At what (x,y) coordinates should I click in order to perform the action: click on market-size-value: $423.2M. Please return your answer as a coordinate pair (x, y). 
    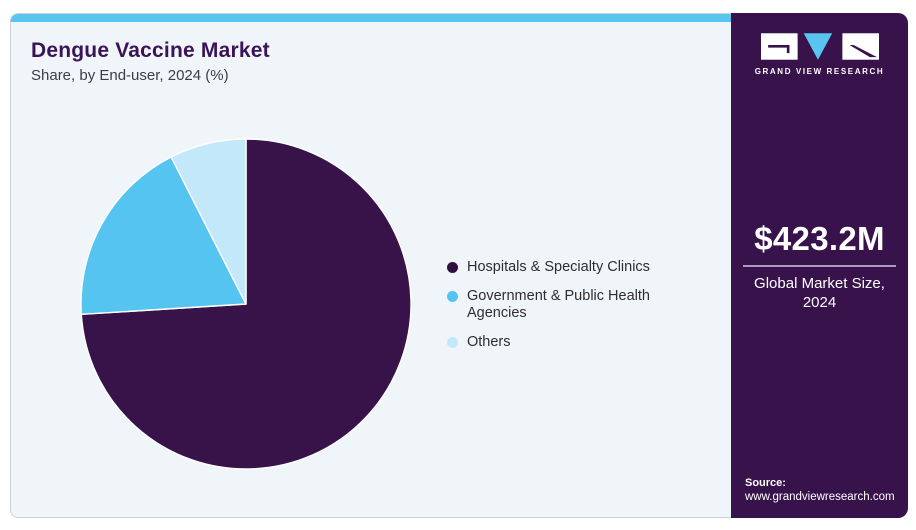
    Looking at the image, I should click on (819, 238).